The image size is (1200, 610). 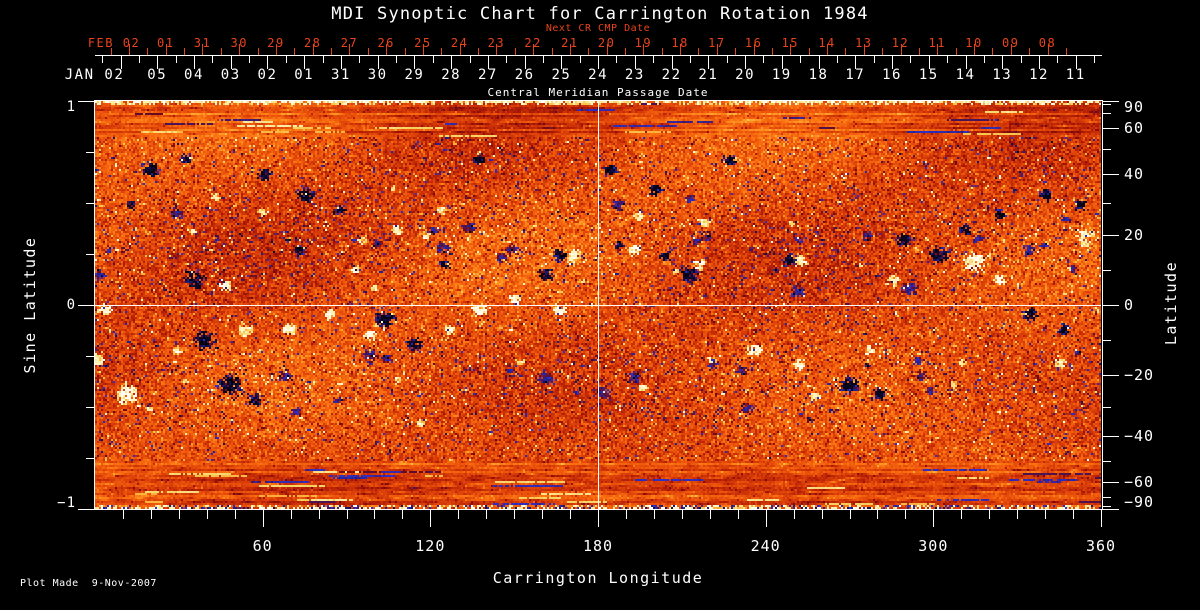 I want to click on red-date-tick-label: 17, so click(x=717, y=43).